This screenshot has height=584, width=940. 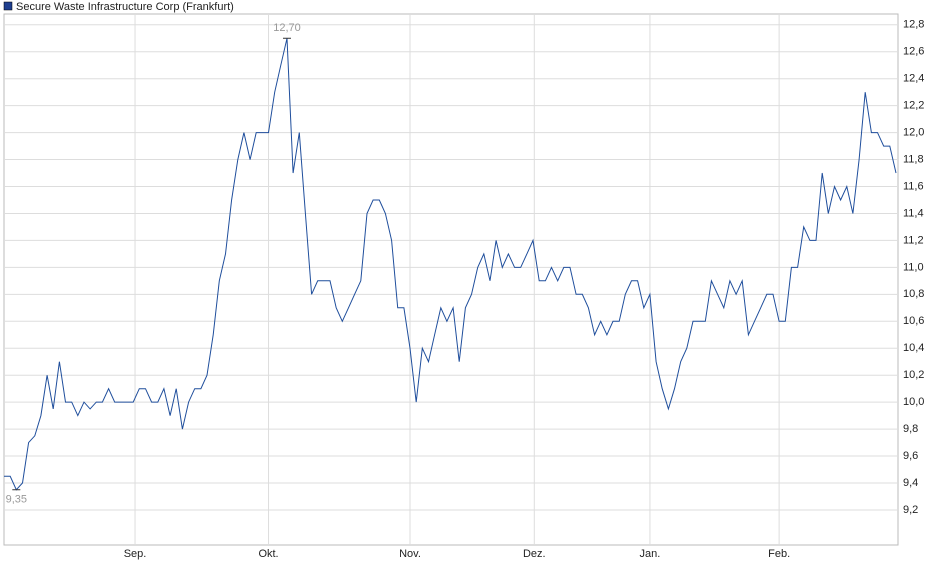 I want to click on y-tick-label: 11,4, so click(x=913, y=213).